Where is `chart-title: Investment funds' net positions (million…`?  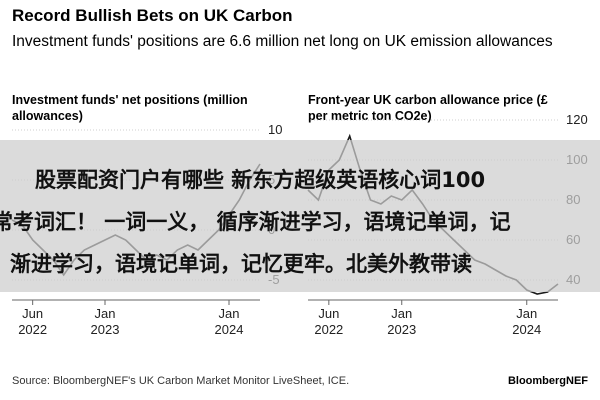 chart-title: Investment funds' net positions (million… is located at coordinates (130, 108).